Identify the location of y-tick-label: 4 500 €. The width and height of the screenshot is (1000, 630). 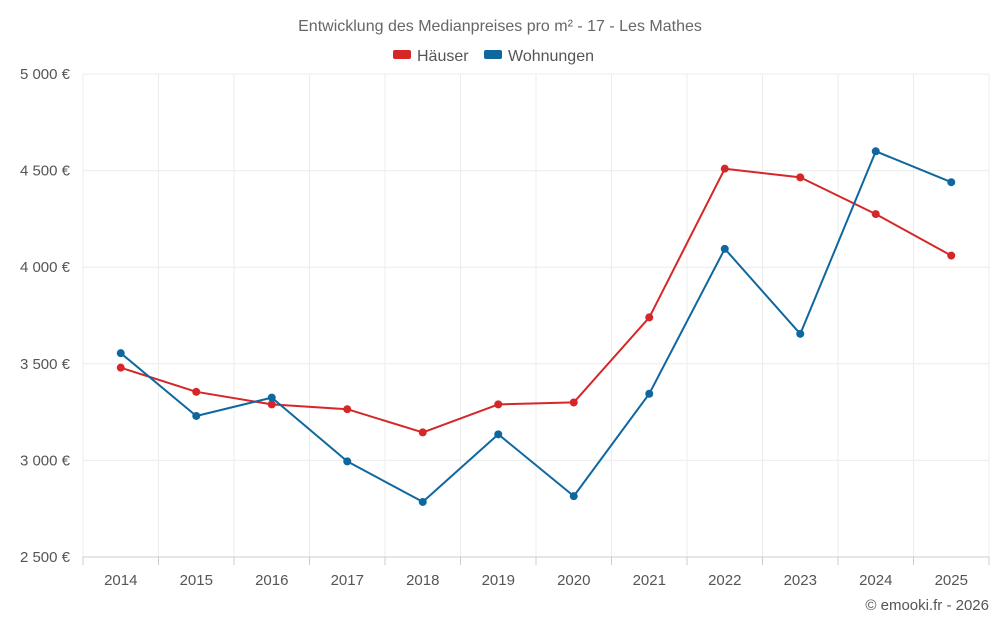
(45, 171).